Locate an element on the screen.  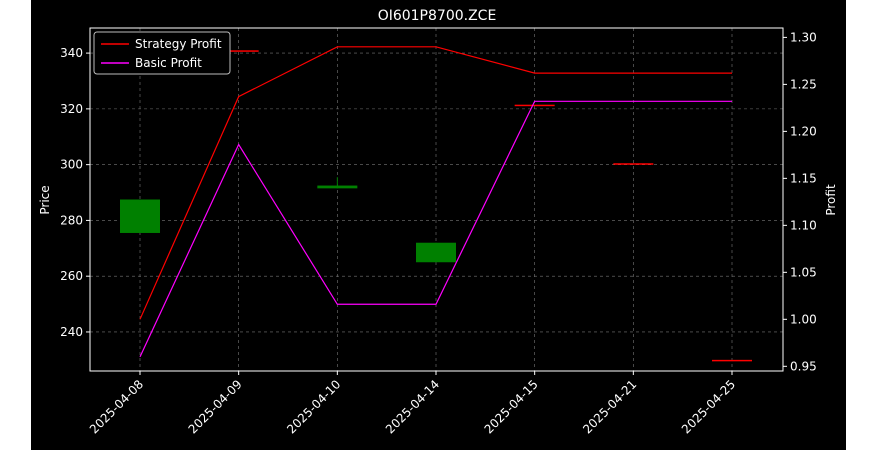
y2-tick-label: 1.05 is located at coordinates (803, 272).